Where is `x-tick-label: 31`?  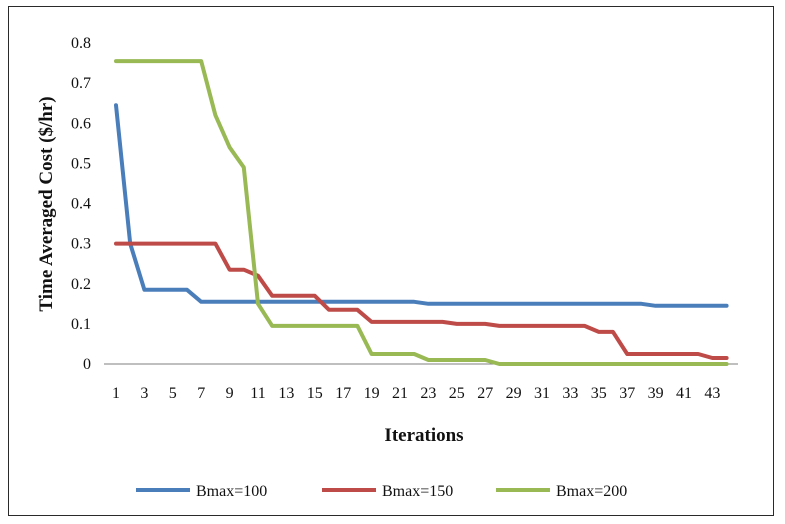
x-tick-label: 31 is located at coordinates (542, 393).